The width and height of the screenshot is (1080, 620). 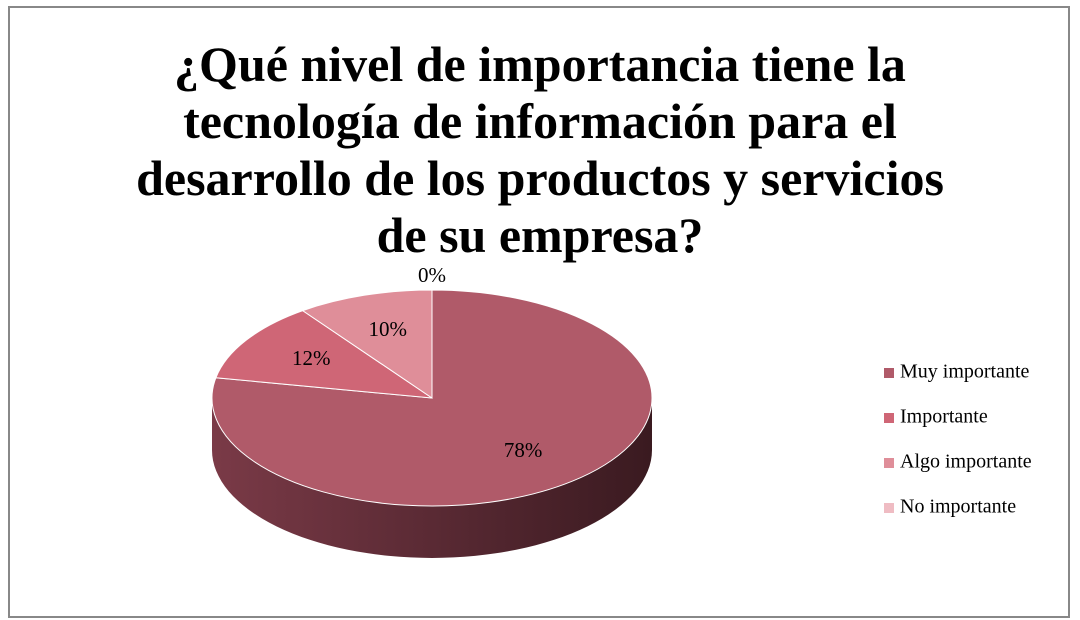 I want to click on data-label: 10%, so click(x=388, y=329).